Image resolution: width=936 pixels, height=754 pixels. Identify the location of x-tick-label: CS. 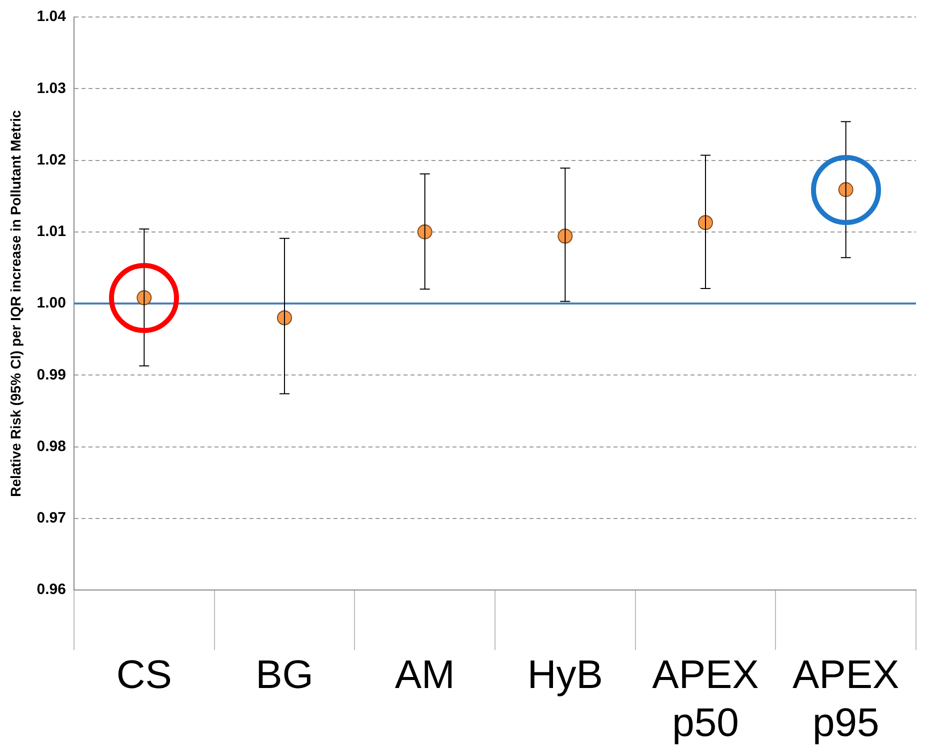
(144, 675).